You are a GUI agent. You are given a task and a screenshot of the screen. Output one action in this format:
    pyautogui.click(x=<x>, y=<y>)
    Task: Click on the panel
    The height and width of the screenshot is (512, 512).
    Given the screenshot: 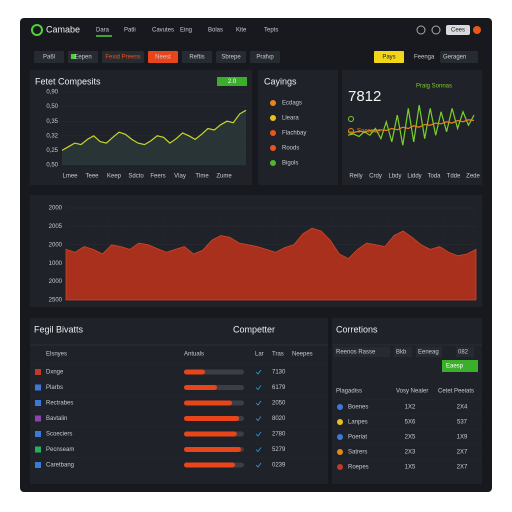 What is the action you would take?
    pyautogui.click(x=407, y=401)
    